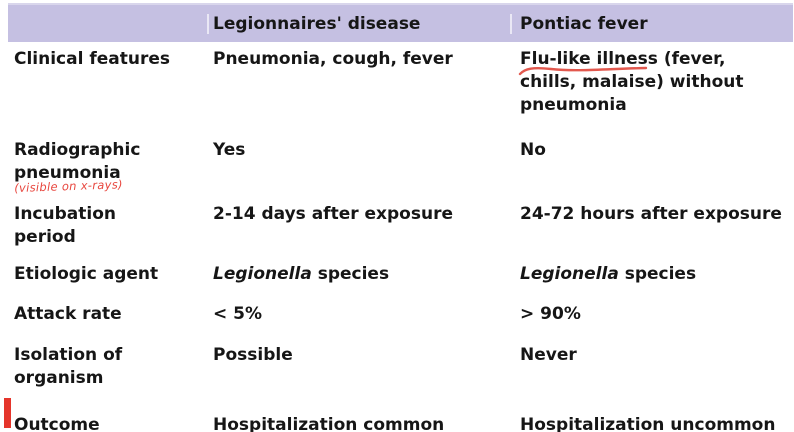 The width and height of the screenshot is (794, 432). What do you see at coordinates (548, 355) in the screenshot?
I see `cell-isolation-pontiac: Never` at bounding box center [548, 355].